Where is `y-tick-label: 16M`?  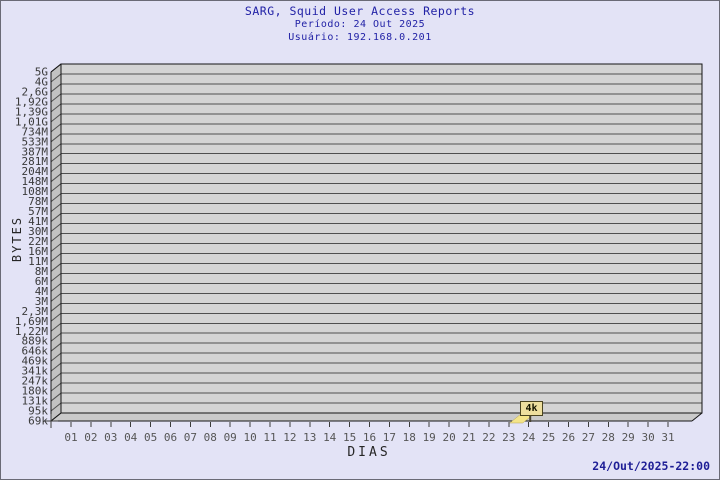 y-tick-label: 16M is located at coordinates (38, 251).